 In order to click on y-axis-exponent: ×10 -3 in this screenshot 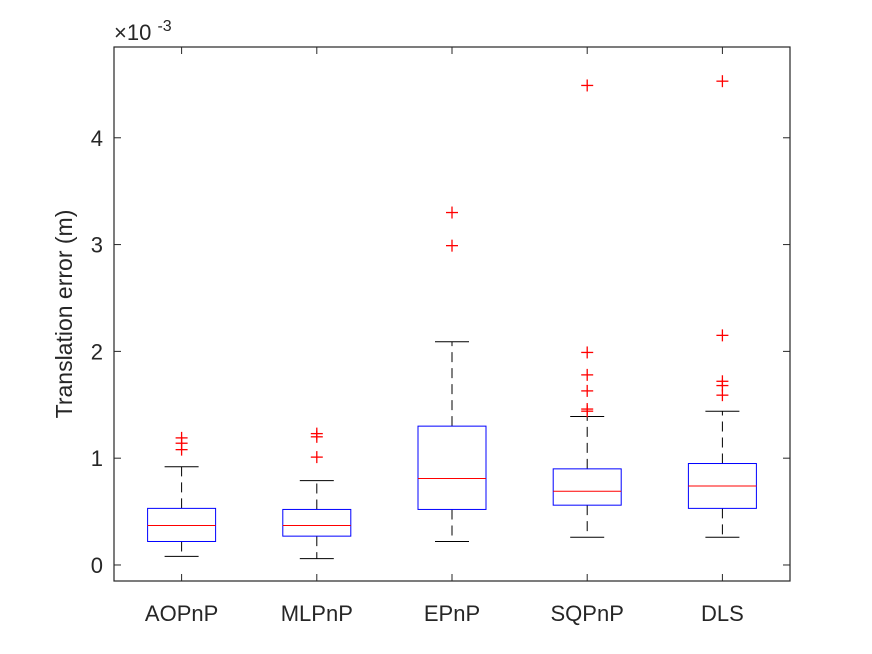, I will do `click(143, 31)`.